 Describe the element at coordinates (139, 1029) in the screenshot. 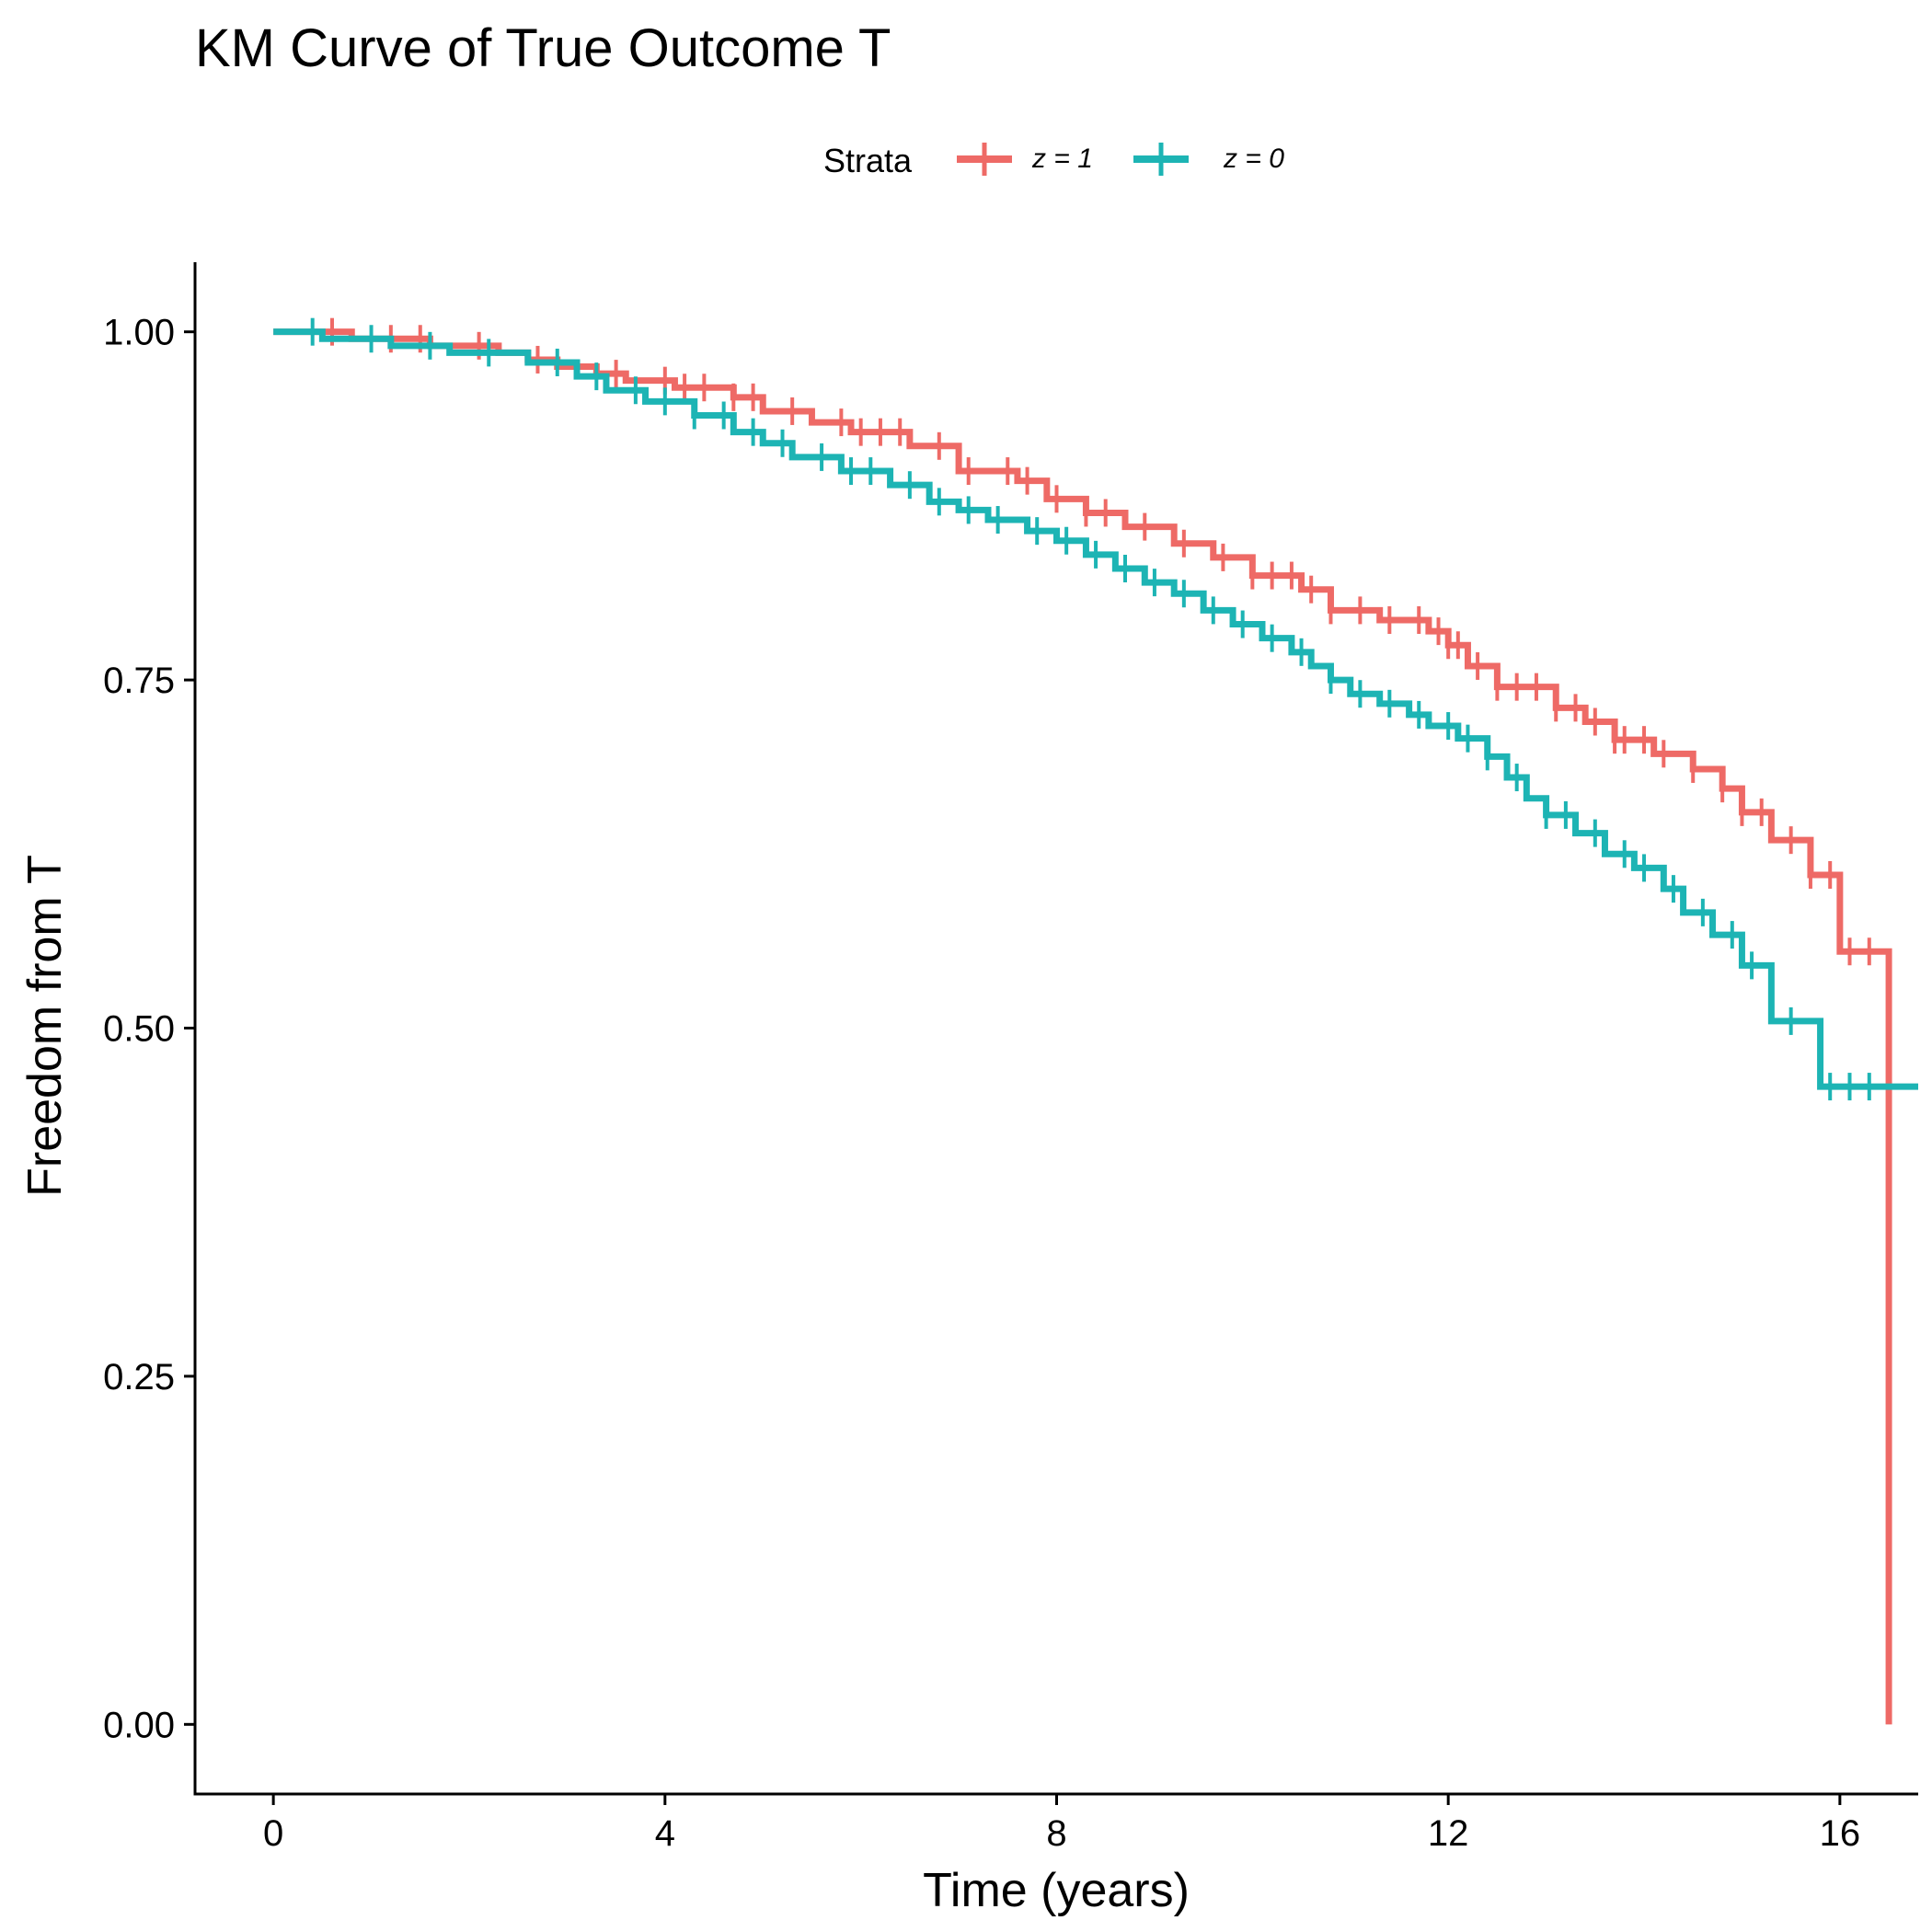

I see `y-tick-label: 0.50` at that location.